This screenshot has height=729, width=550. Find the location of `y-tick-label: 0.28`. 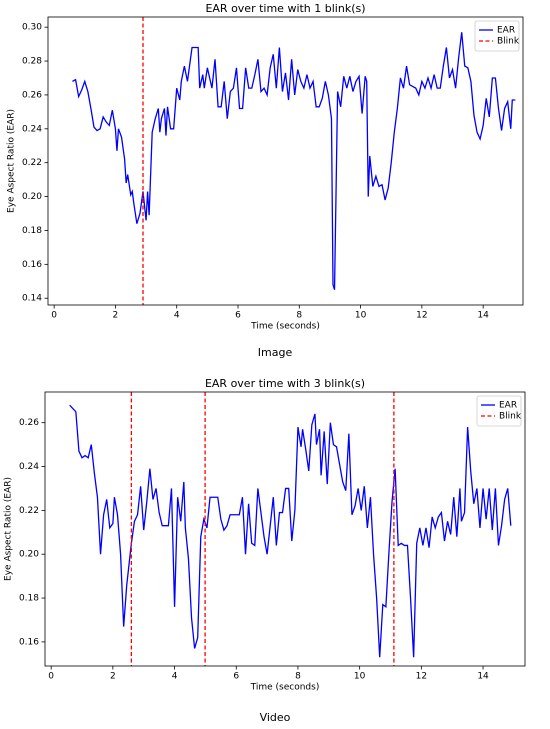

y-tick-label: 0.28 is located at coordinates (32, 62).